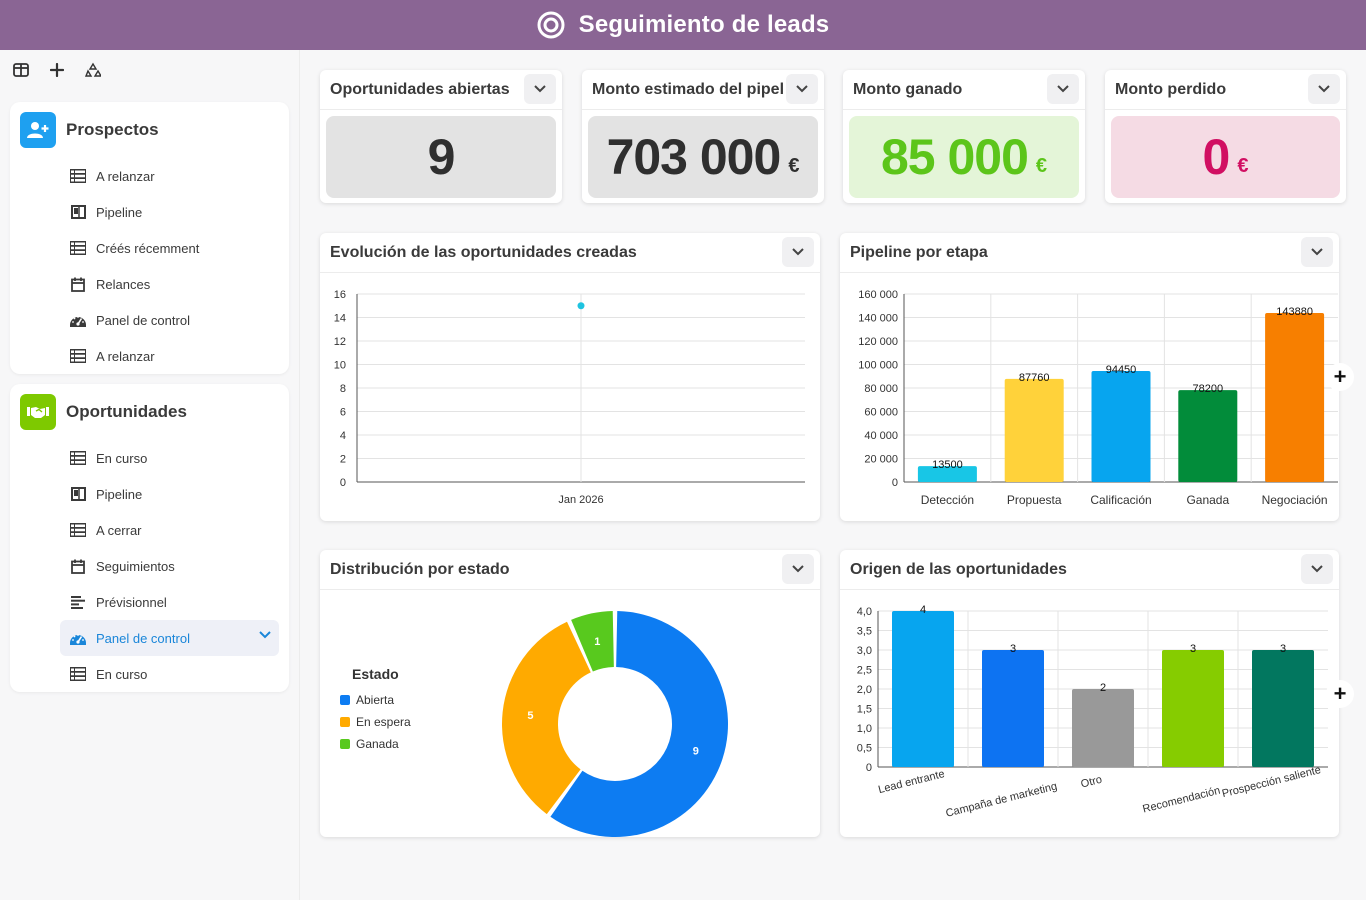 The width and height of the screenshot is (1366, 900). I want to click on handshake-icon, so click(38, 412).